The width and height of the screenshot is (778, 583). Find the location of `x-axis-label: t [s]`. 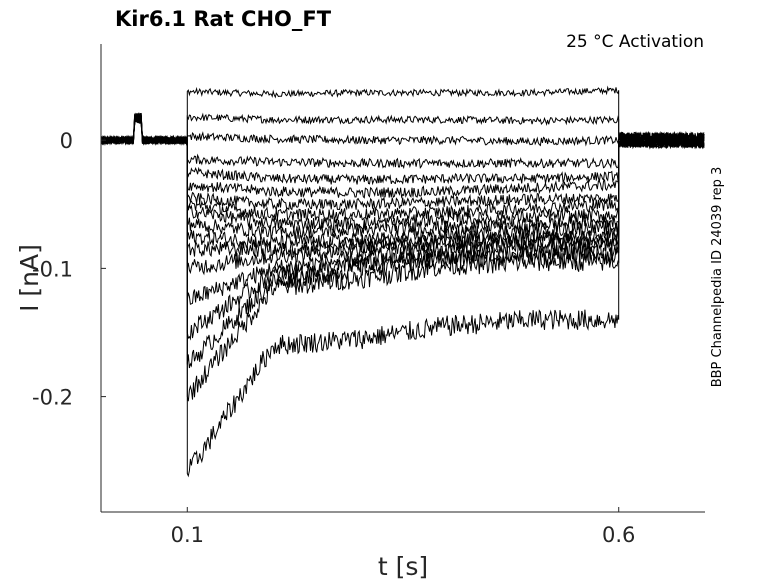

x-axis-label: t [s] is located at coordinates (403, 566).